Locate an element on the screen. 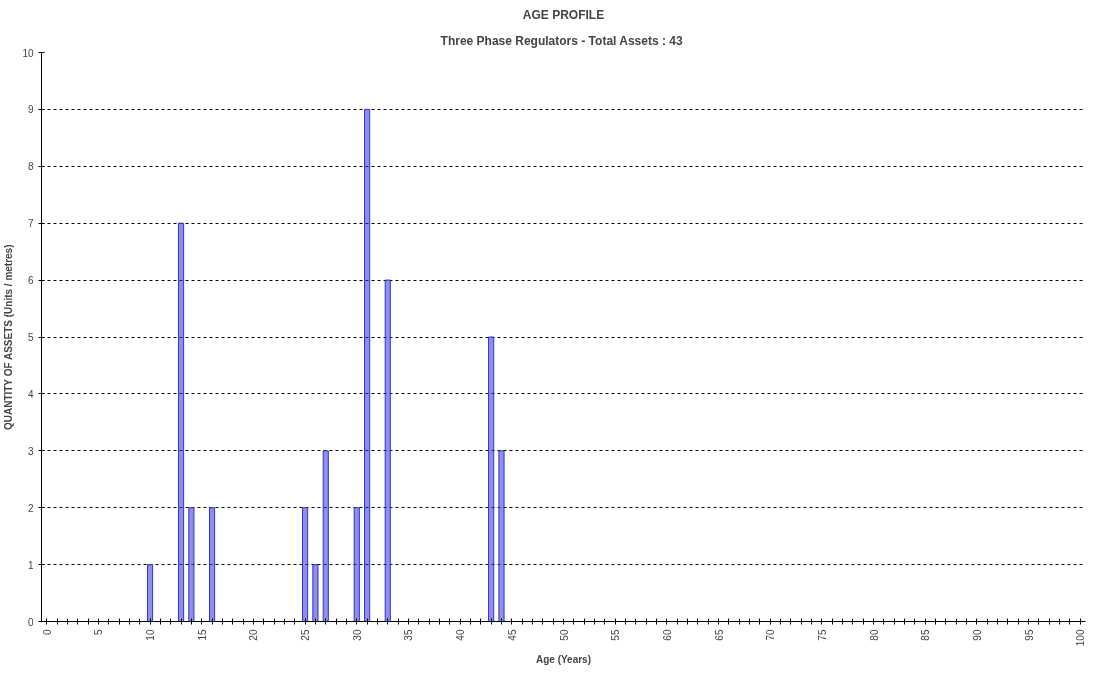  x-tick-label: 5 is located at coordinates (99, 632).